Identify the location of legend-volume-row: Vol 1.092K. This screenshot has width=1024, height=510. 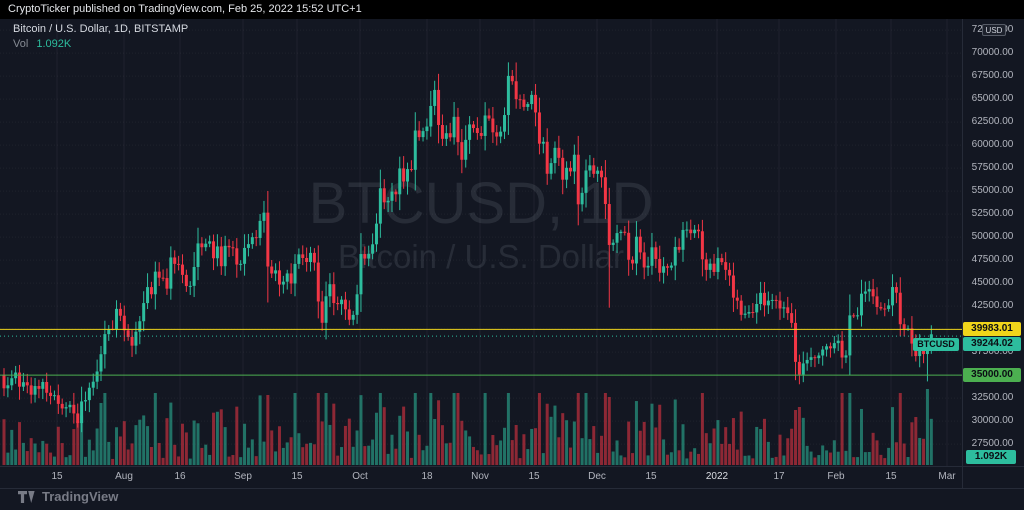
(100, 44).